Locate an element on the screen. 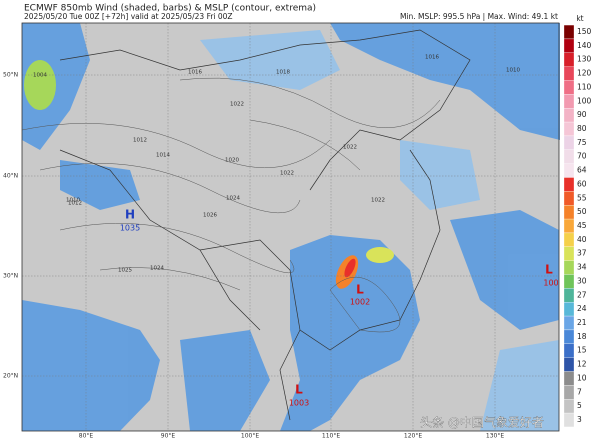 This screenshot has width=600, height=442. colorbar-label: 15 is located at coordinates (582, 350).